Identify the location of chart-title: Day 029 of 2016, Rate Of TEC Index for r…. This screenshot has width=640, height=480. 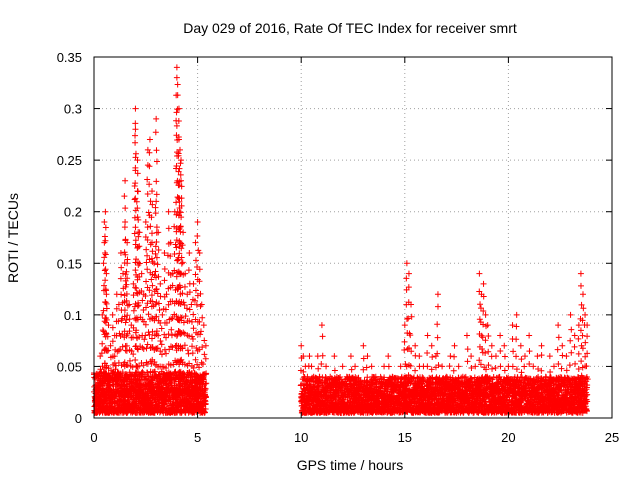
(350, 28).